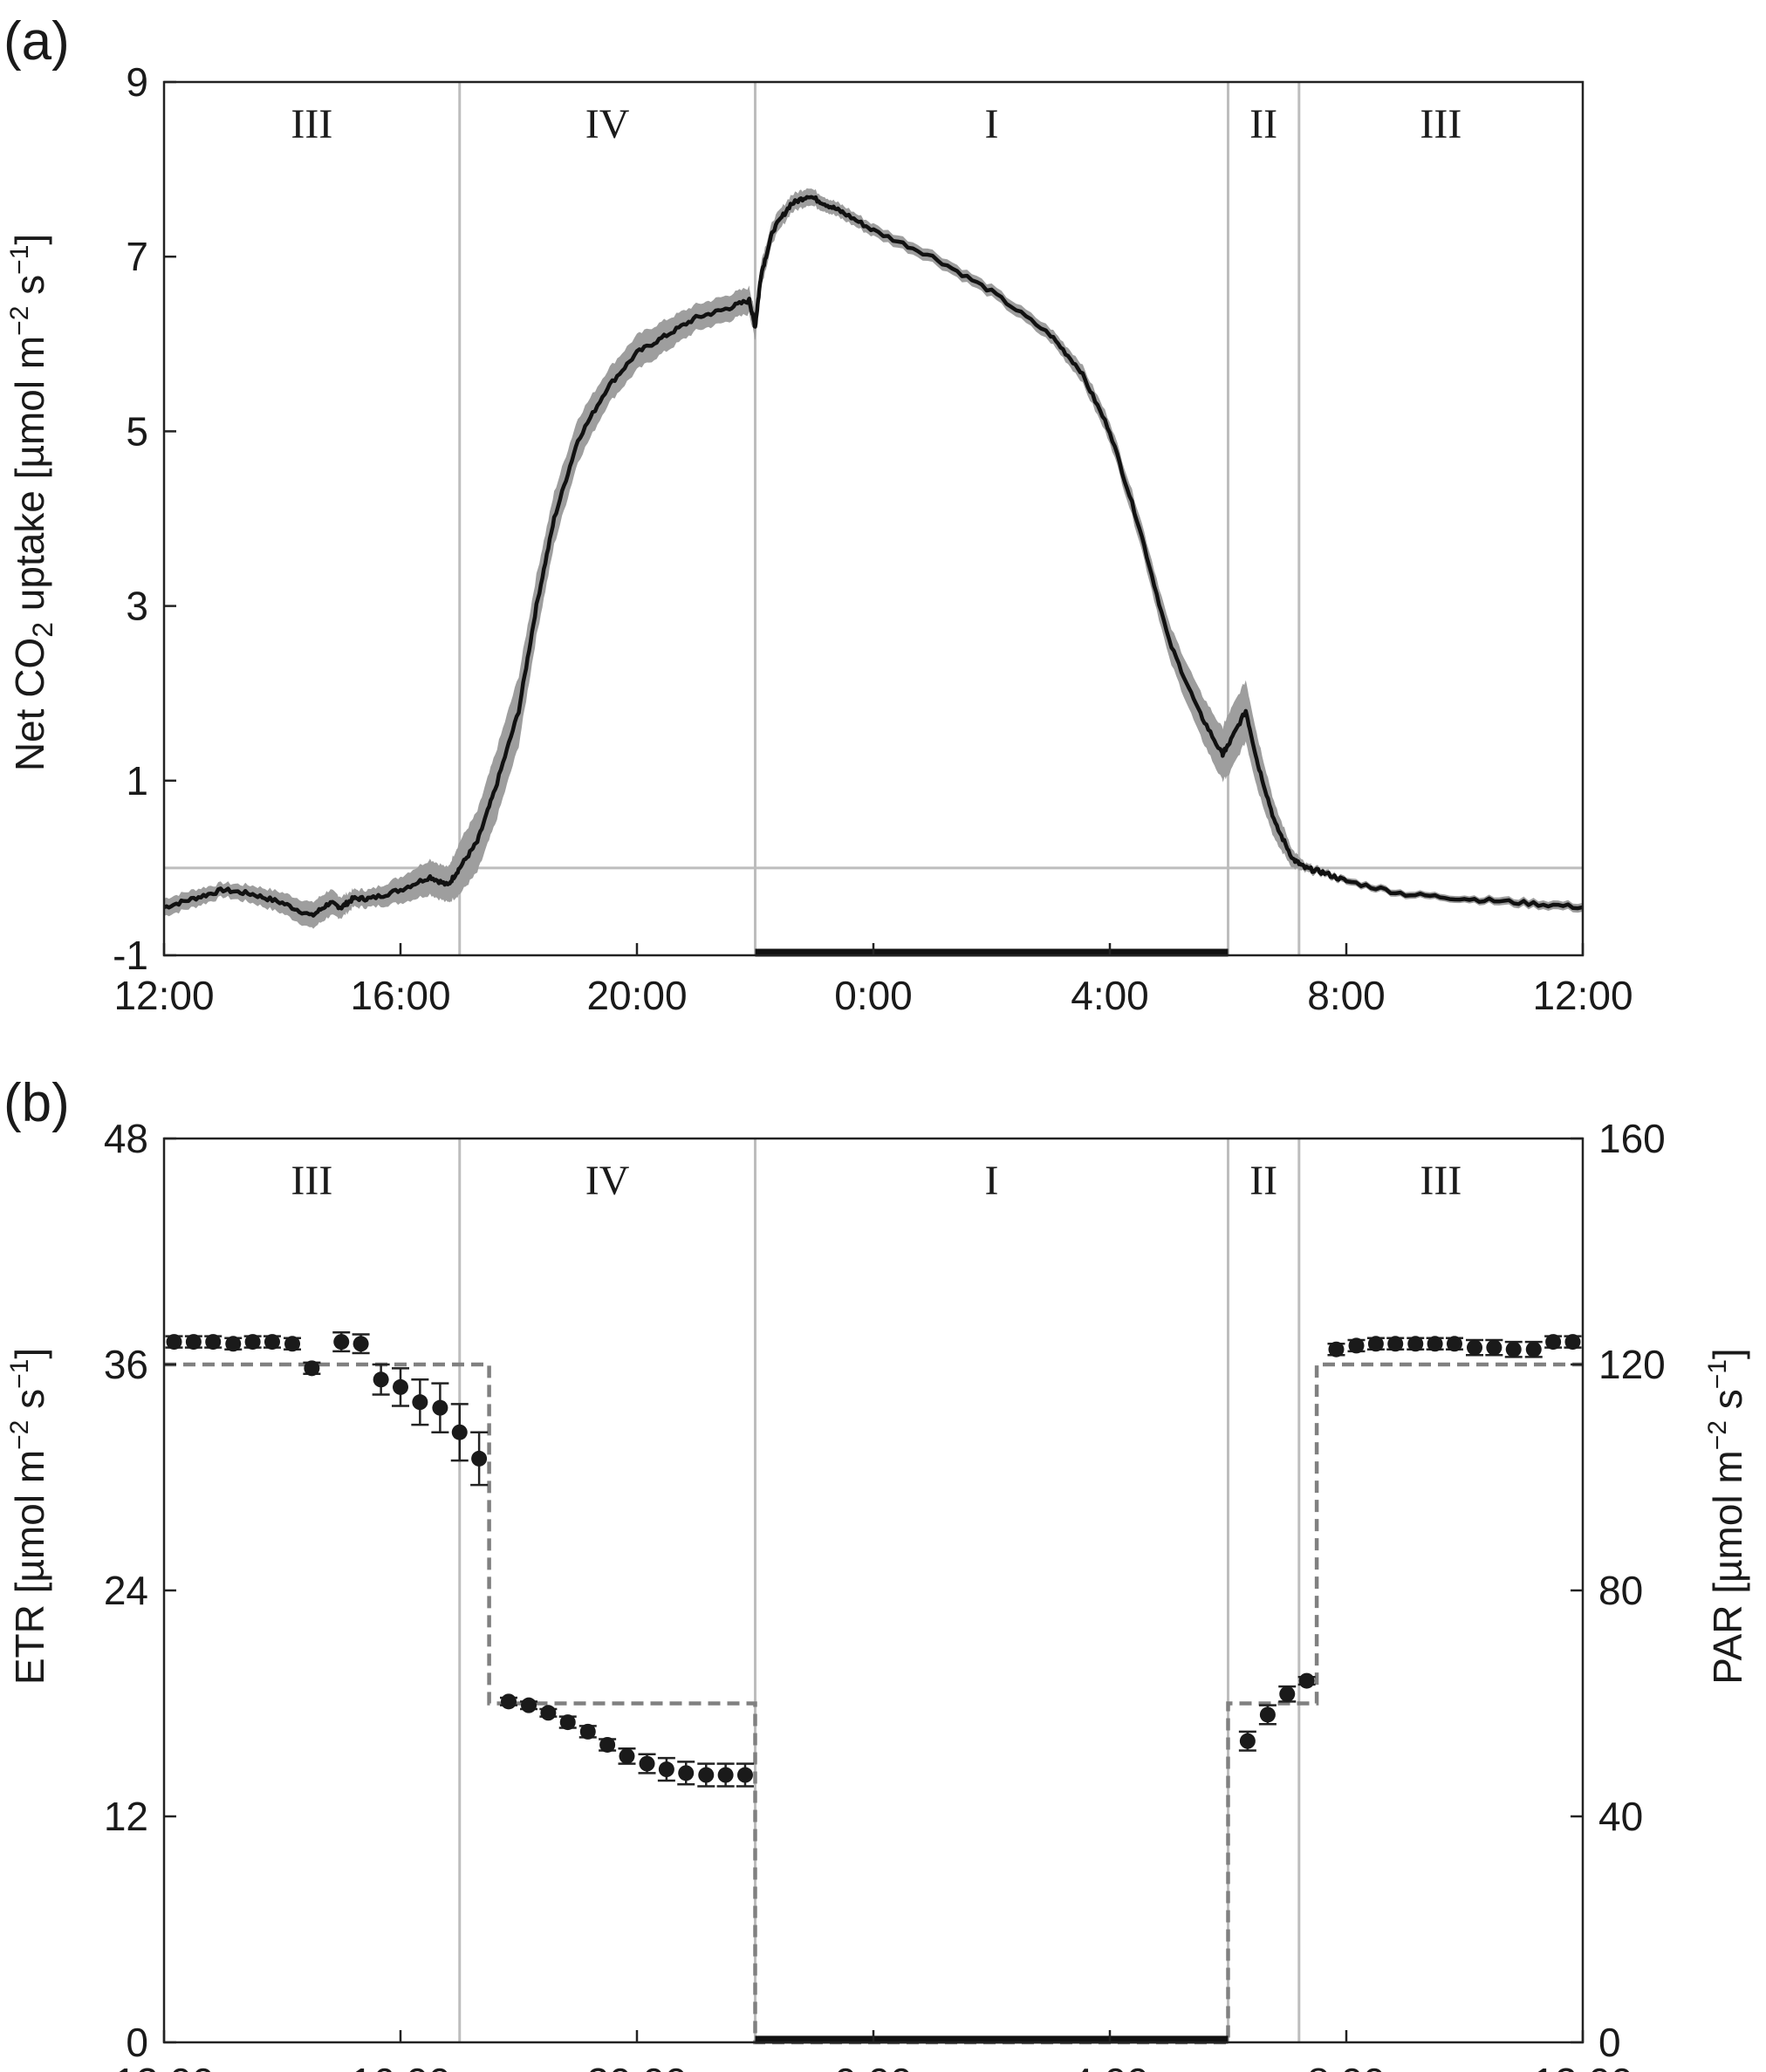  I want to click on y-tick-label: 36, so click(126, 1365).